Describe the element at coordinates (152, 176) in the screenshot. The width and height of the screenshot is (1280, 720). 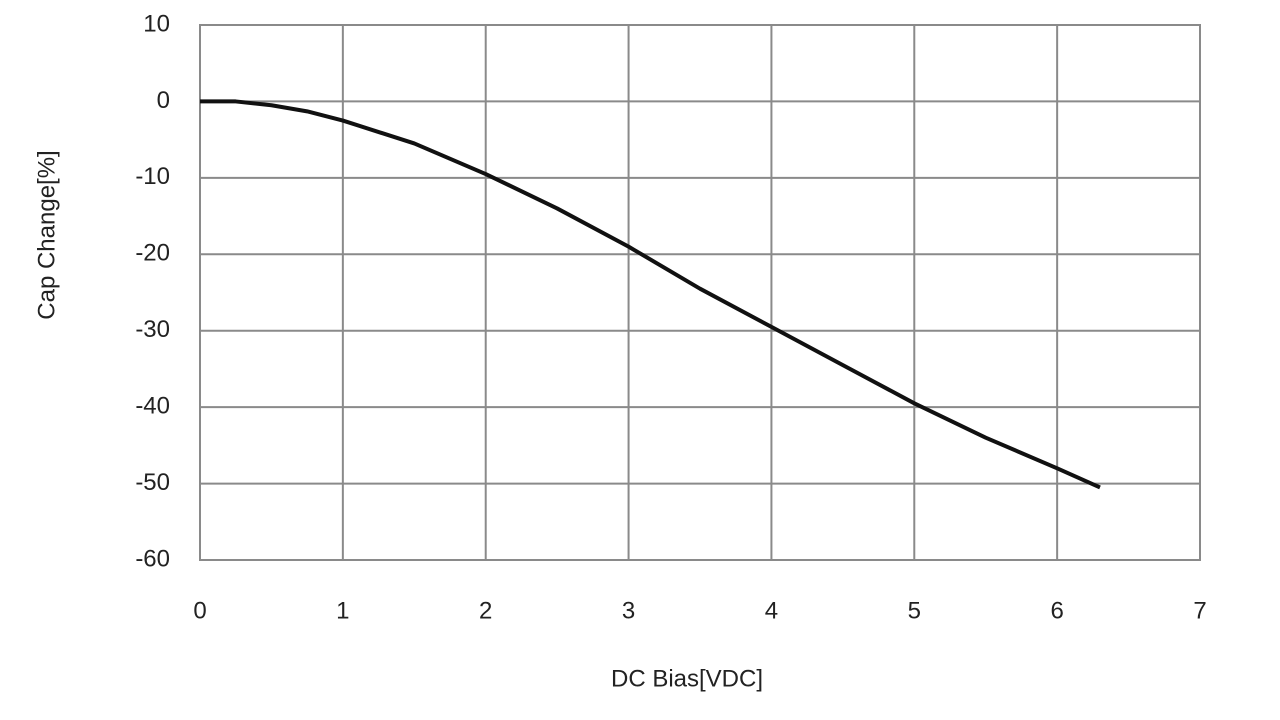
I see `y-tick-label: -10` at that location.